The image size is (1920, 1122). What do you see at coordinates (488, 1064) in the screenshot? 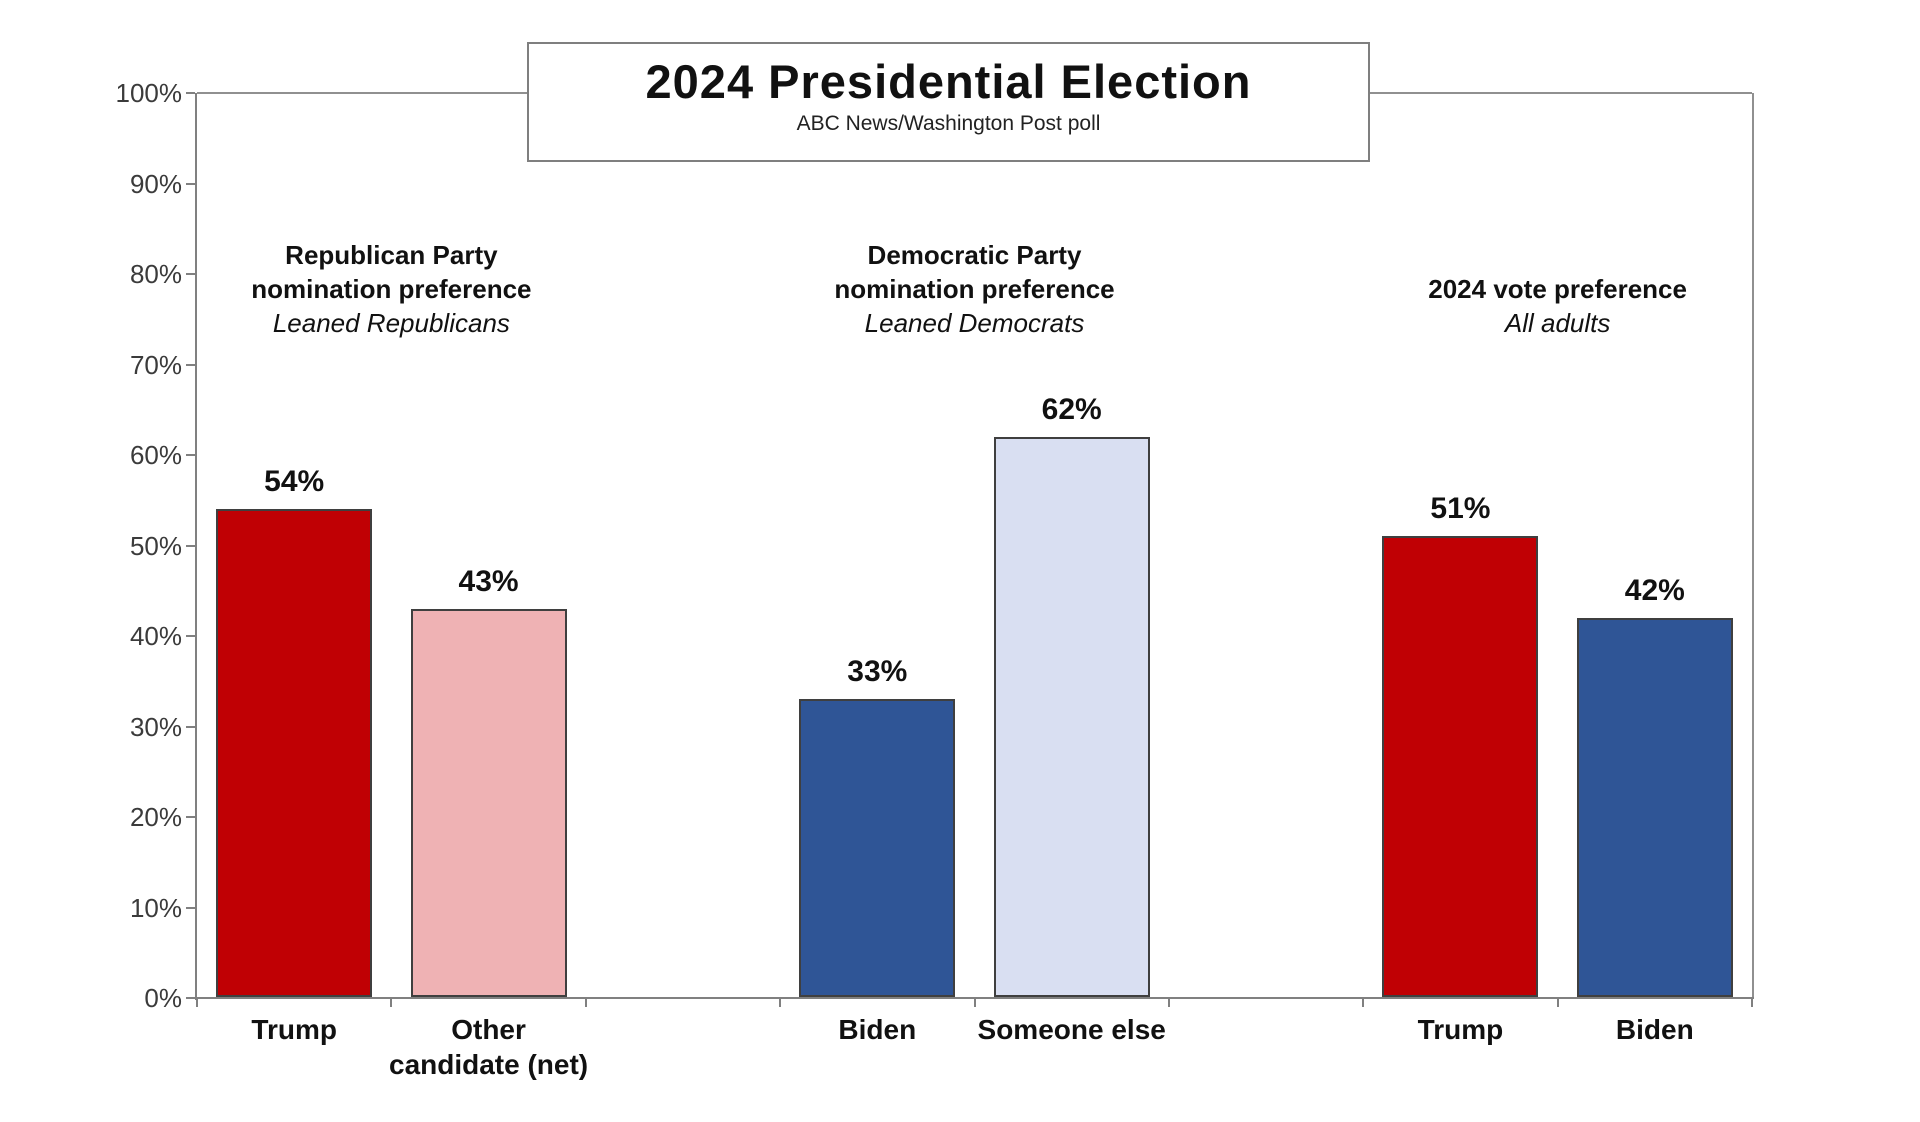
I see `x-category-label-line: candidate (net)` at bounding box center [488, 1064].